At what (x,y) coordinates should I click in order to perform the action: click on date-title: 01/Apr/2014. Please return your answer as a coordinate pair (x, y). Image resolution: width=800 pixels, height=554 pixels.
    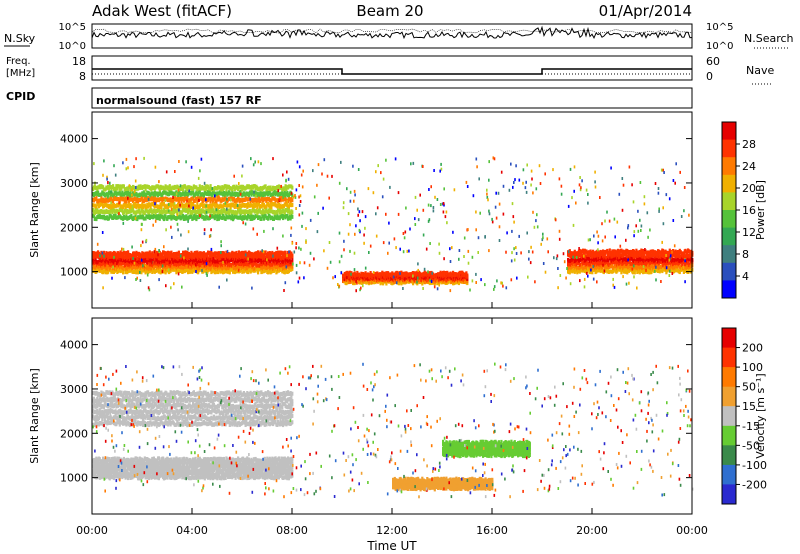
    Looking at the image, I should click on (645, 11).